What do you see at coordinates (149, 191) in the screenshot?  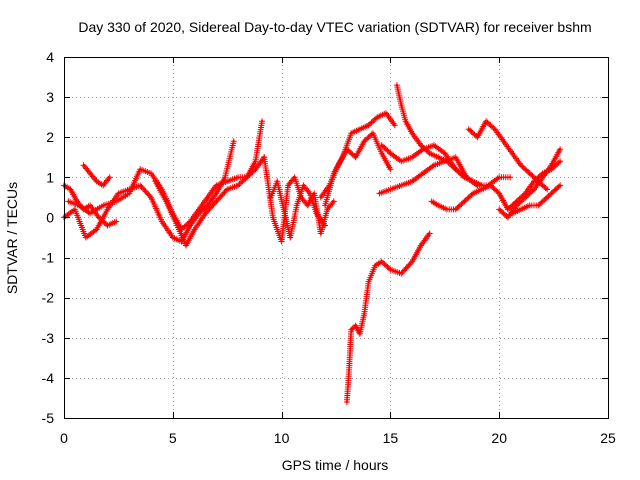 I see `series-line` at bounding box center [149, 191].